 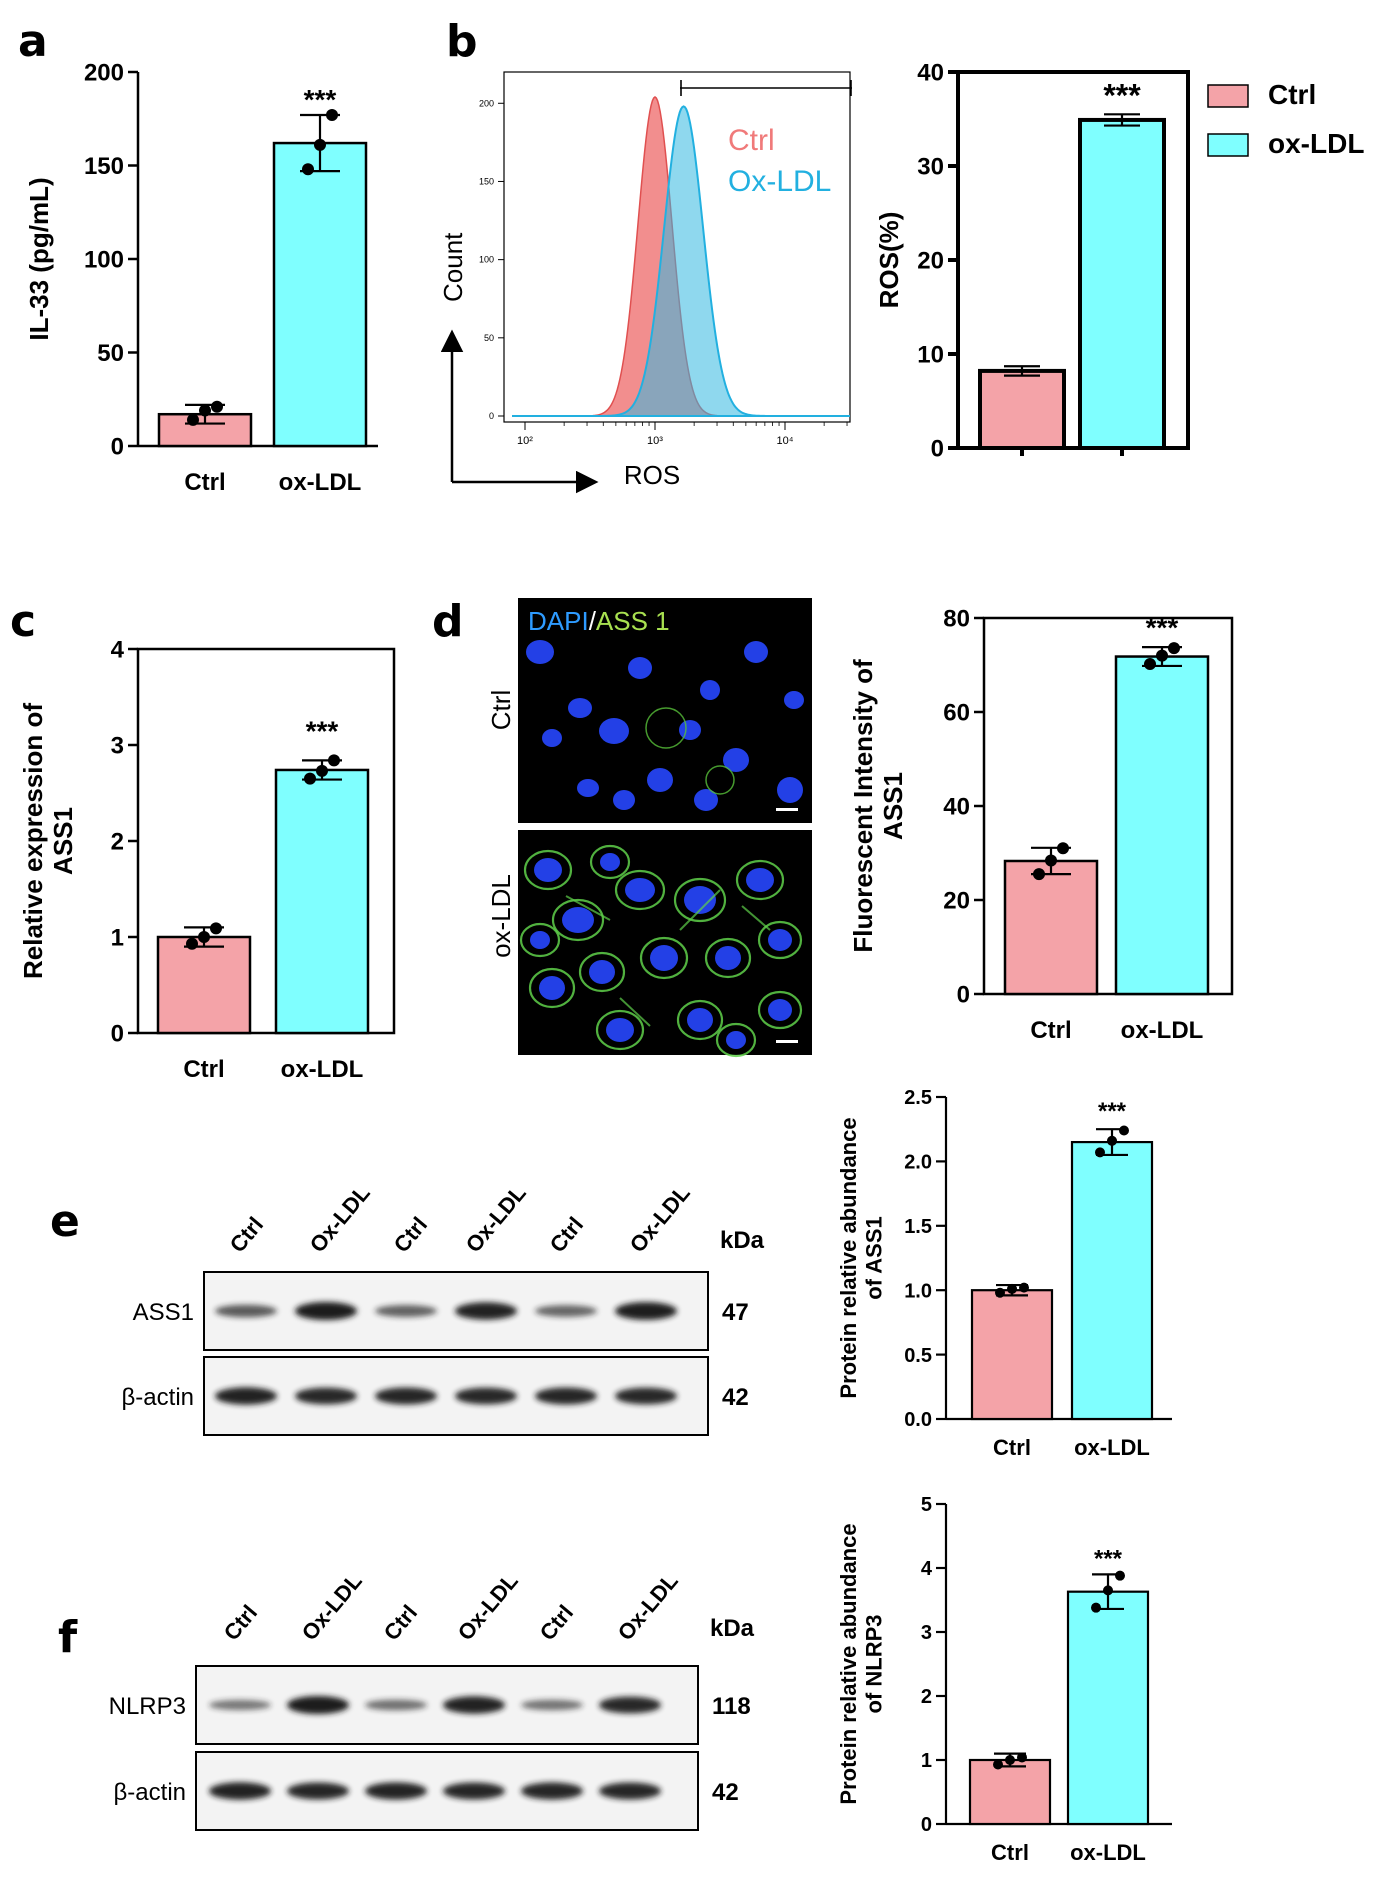 What do you see at coordinates (491, 416) in the screenshot?
I see `histogram-y-tick-label: 0` at bounding box center [491, 416].